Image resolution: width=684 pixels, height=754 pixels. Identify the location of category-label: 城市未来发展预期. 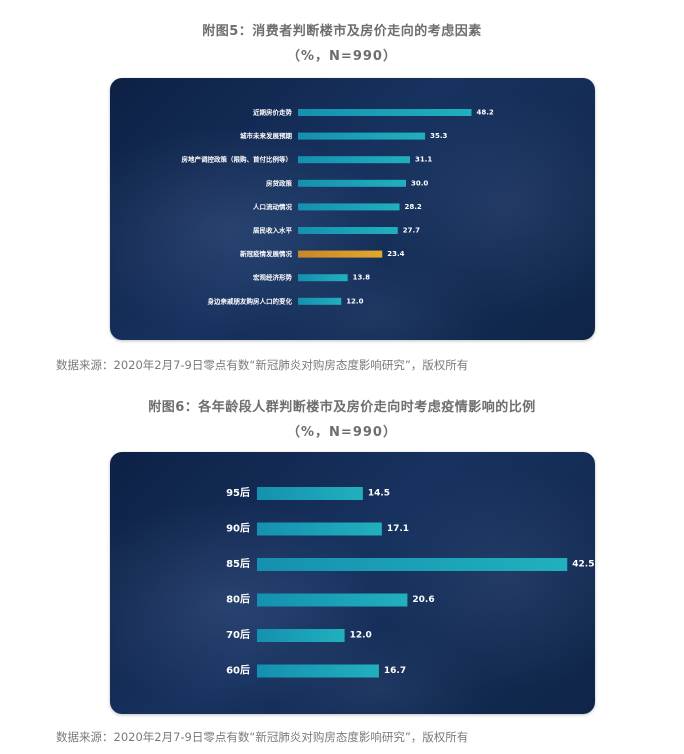
(266, 135).